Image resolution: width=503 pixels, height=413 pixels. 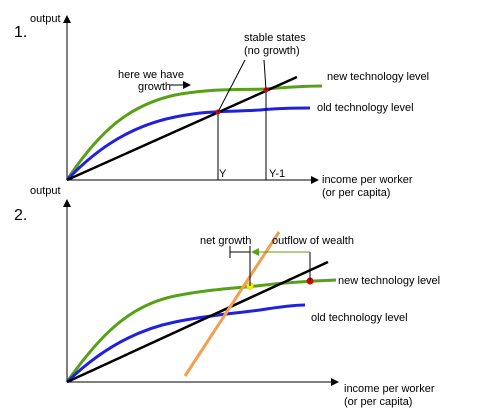 I want to click on panel-2-old-tech-curve, so click(x=185, y=343).